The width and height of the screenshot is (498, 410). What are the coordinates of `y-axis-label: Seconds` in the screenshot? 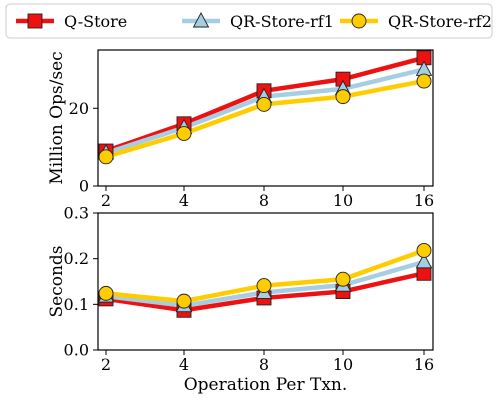 It's located at (57, 281).